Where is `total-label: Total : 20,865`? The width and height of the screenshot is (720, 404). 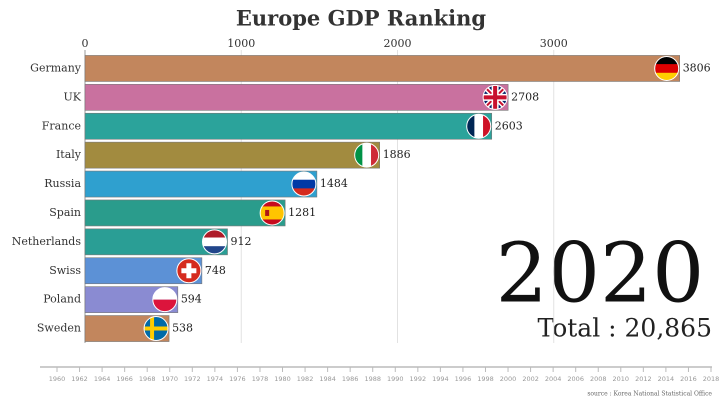 total-label: Total : 20,865 is located at coordinates (624, 328).